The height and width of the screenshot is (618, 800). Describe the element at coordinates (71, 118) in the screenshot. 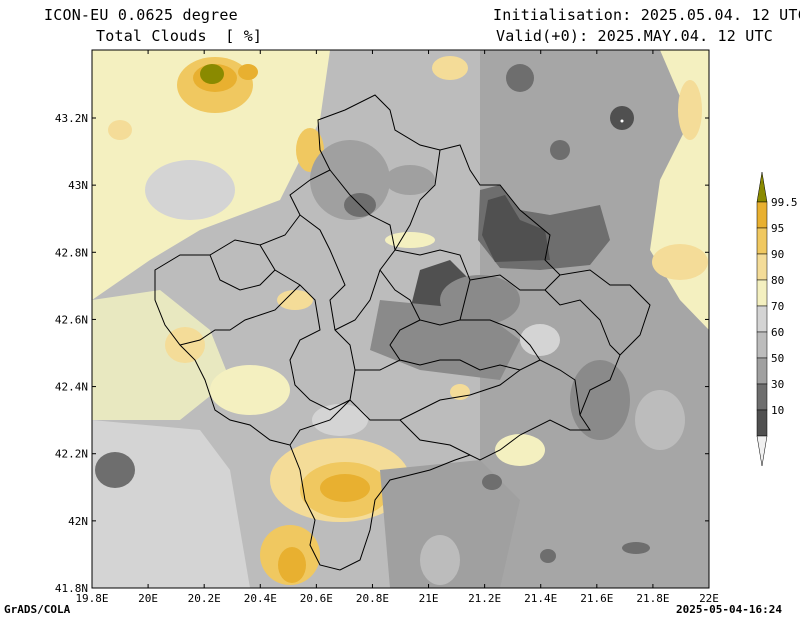

I see `y-tick-label: 43.2N` at that location.